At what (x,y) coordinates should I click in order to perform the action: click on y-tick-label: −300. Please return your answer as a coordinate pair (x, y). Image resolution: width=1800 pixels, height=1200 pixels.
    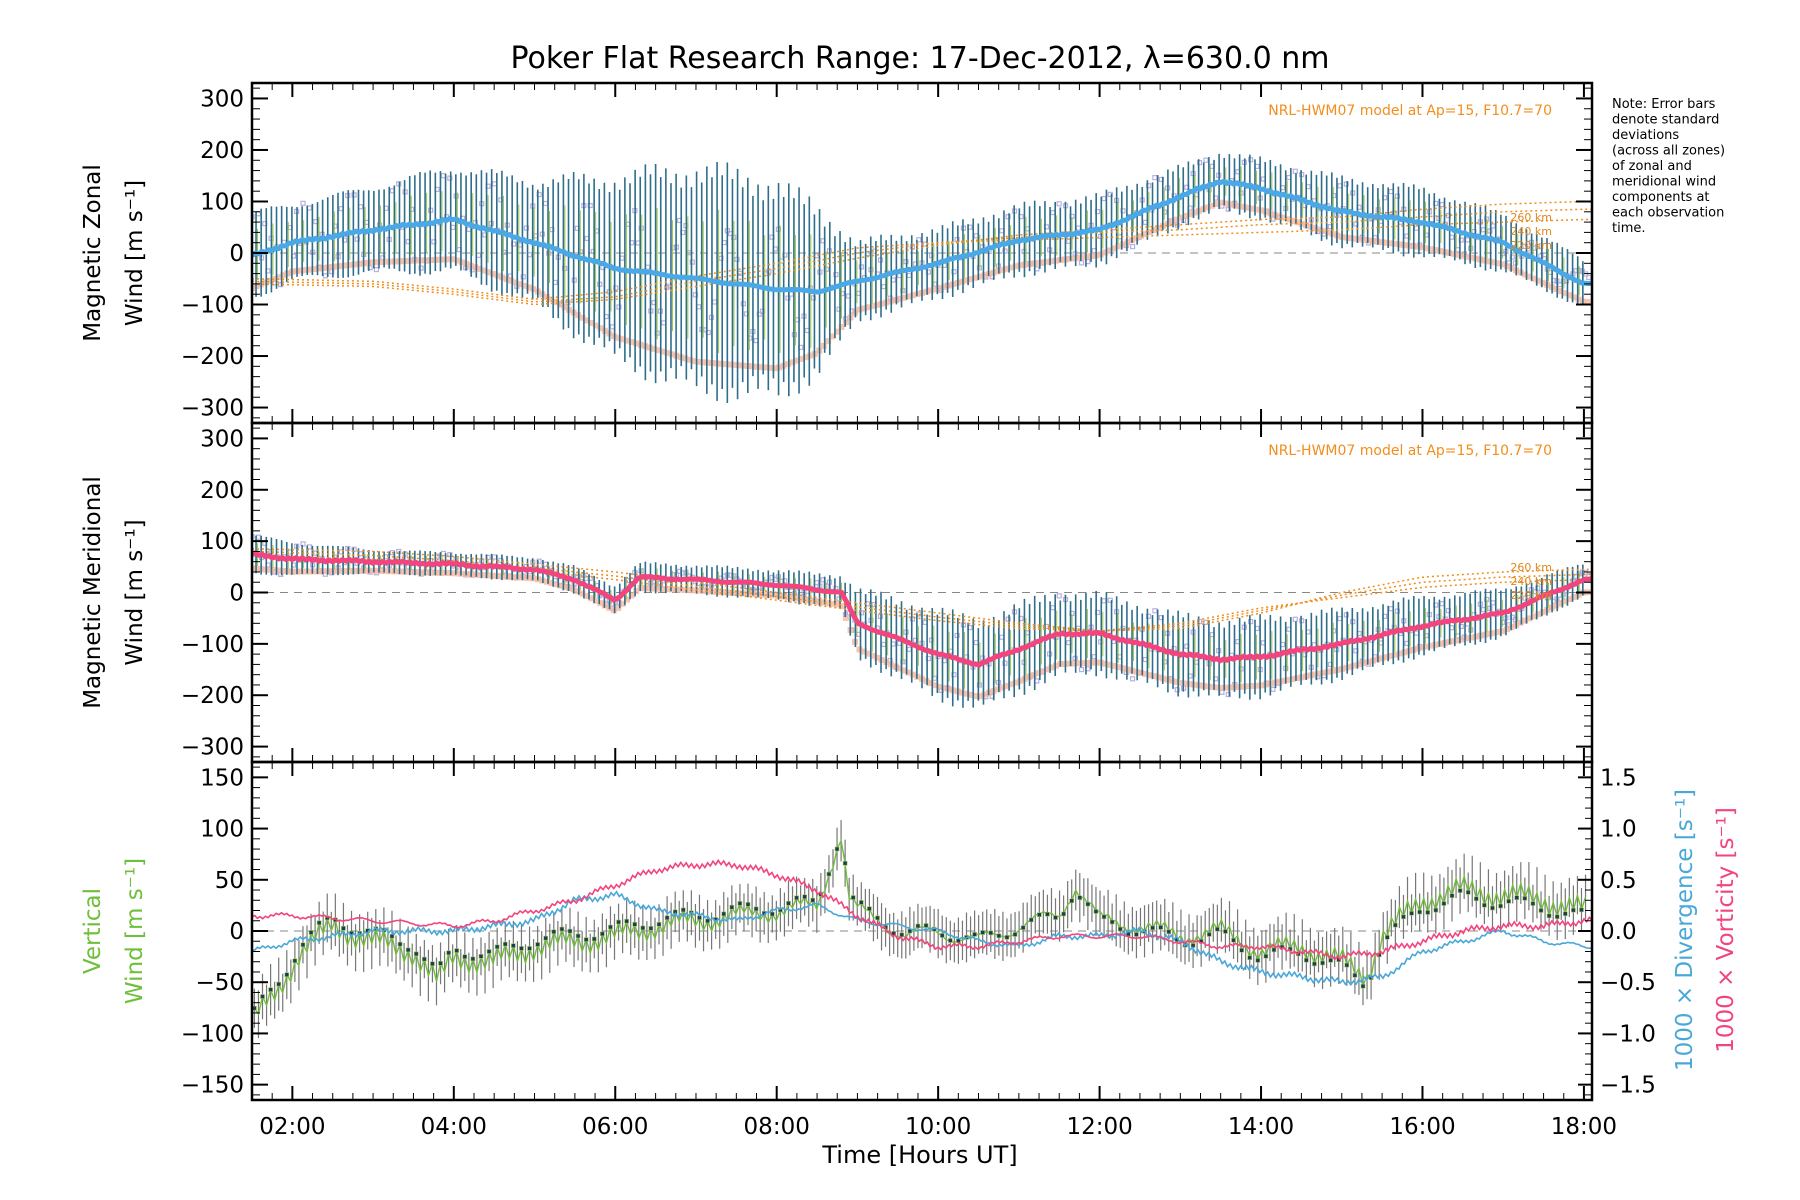
    Looking at the image, I should click on (212, 748).